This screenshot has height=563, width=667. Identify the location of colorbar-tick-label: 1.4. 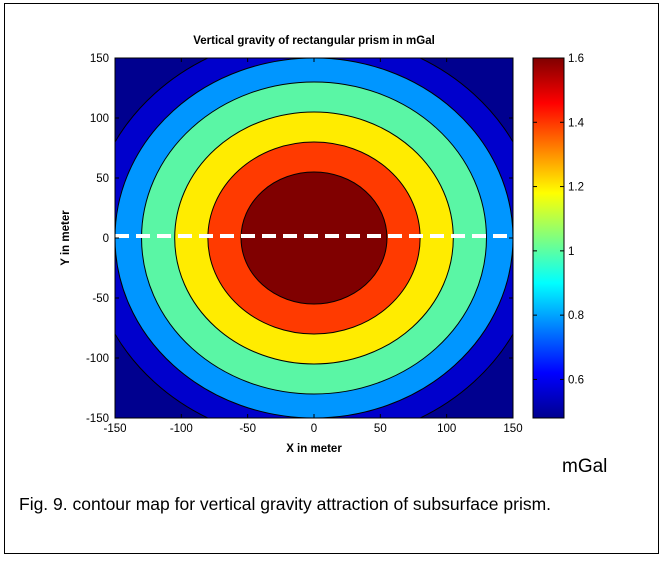
(576, 123).